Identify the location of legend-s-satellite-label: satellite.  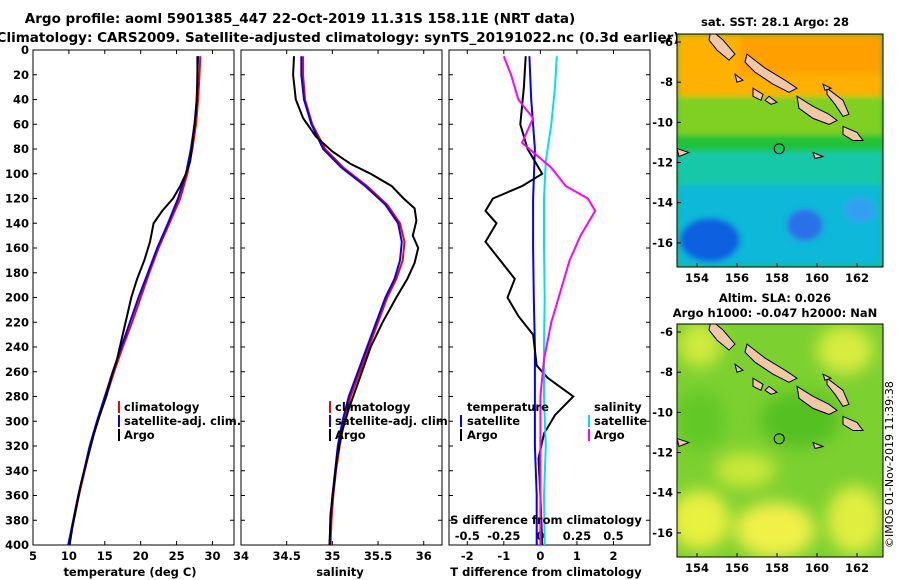
(620, 421).